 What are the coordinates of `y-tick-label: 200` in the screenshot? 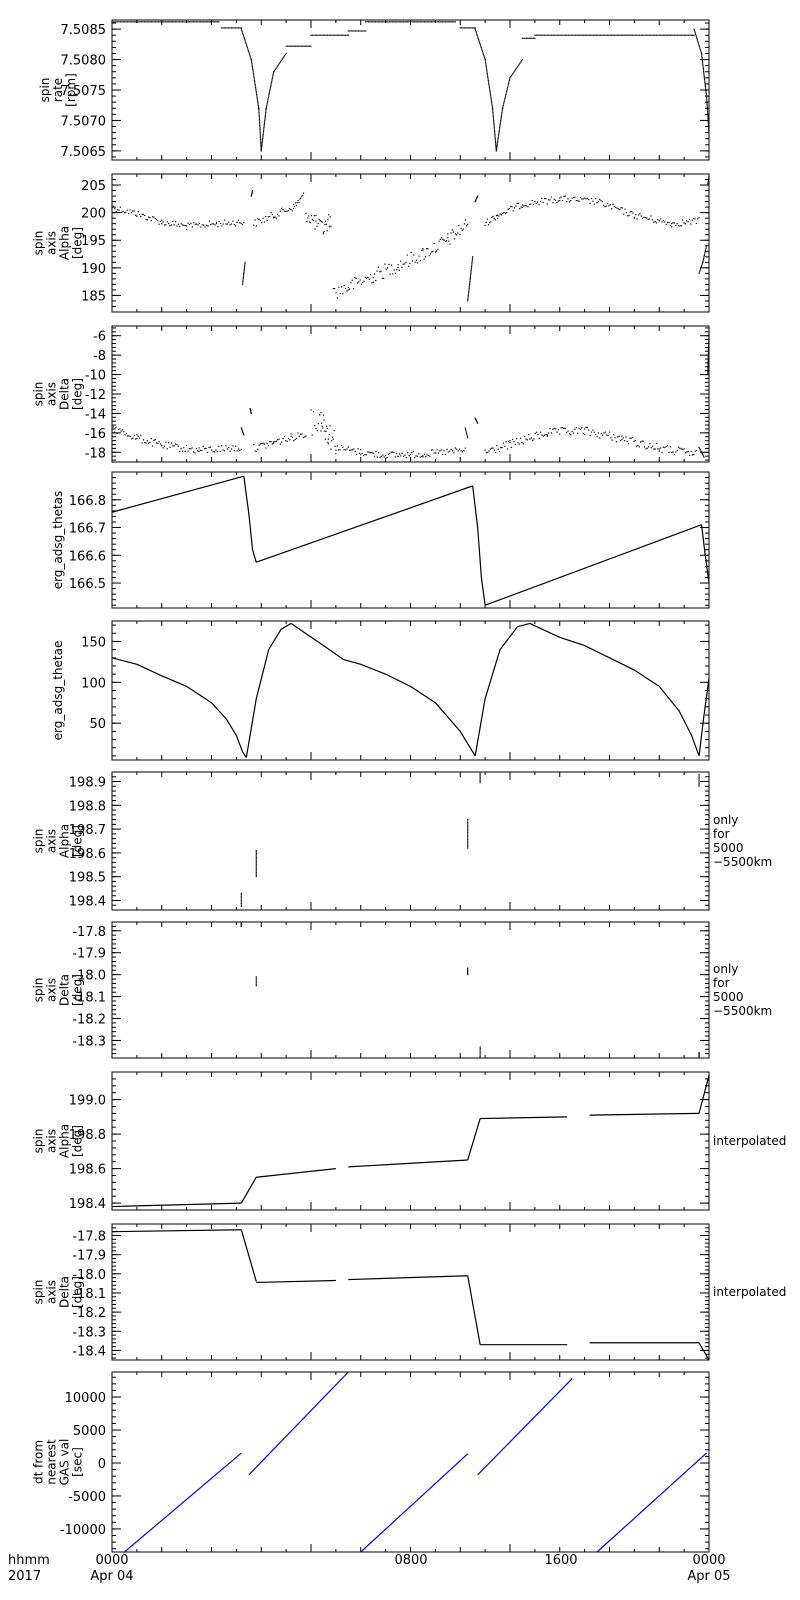 It's located at (93, 214).